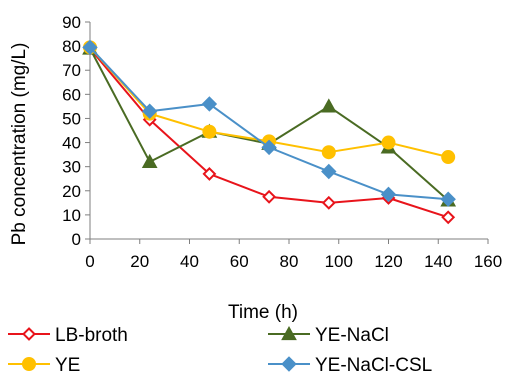 This screenshot has height=376, width=505. I want to click on legend-item: YE-NaCl-CSL, so click(350, 365).